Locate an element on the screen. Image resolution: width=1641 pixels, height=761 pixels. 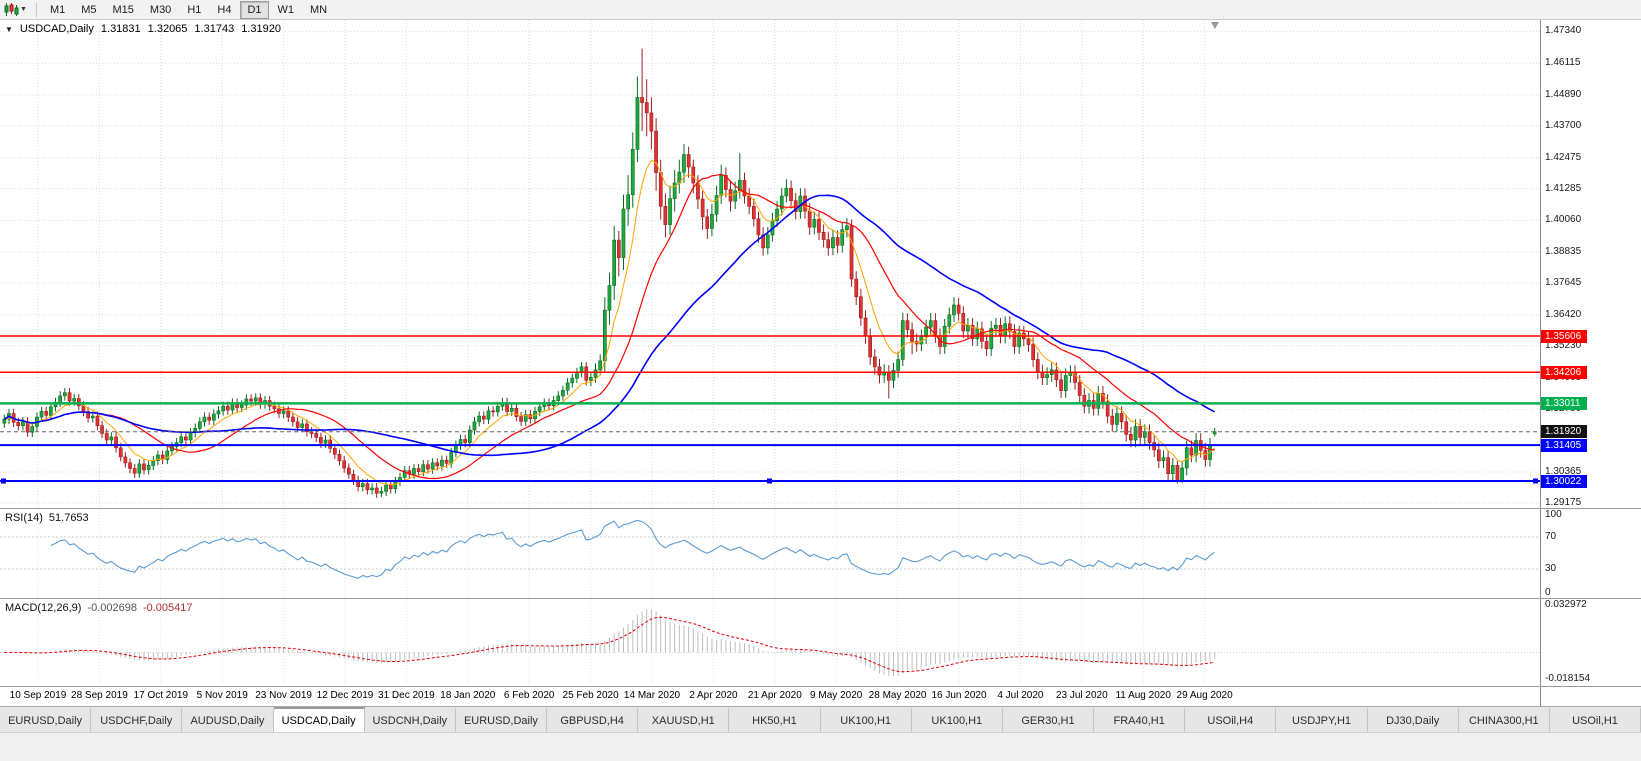
rsi-tick: 70 is located at coordinates (1551, 536).